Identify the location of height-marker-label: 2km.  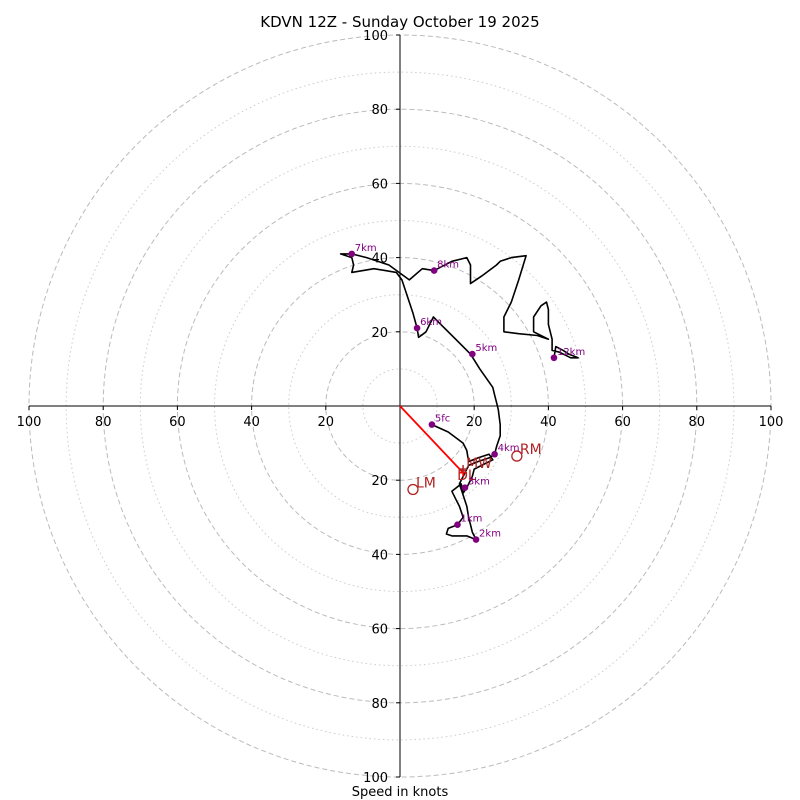
(490, 534).